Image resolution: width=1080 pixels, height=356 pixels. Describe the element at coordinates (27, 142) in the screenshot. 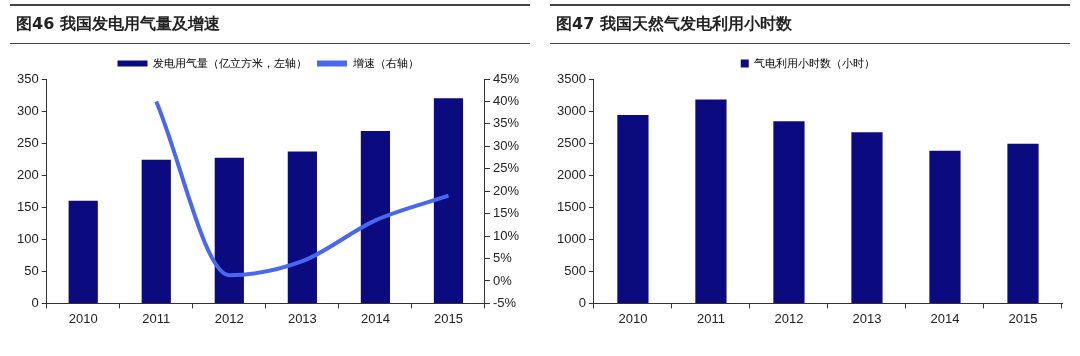

I see `y-tick-label: 250` at that location.